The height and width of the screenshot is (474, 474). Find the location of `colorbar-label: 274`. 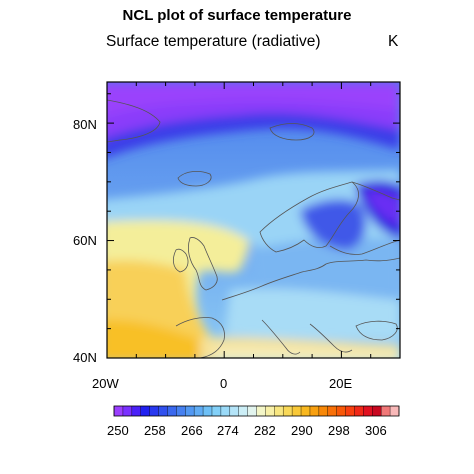

colorbar-label: 274 is located at coordinates (228, 430).